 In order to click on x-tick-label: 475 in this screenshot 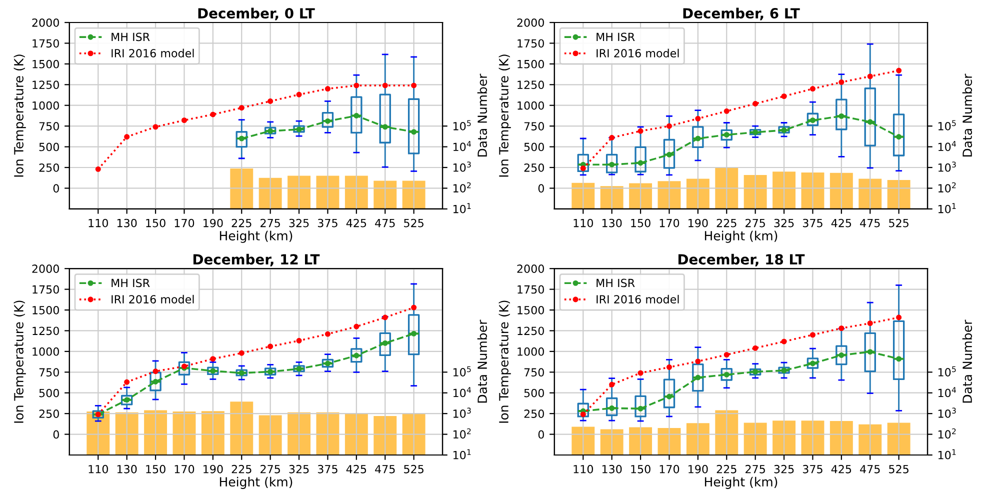, I will do `click(385, 469)`.